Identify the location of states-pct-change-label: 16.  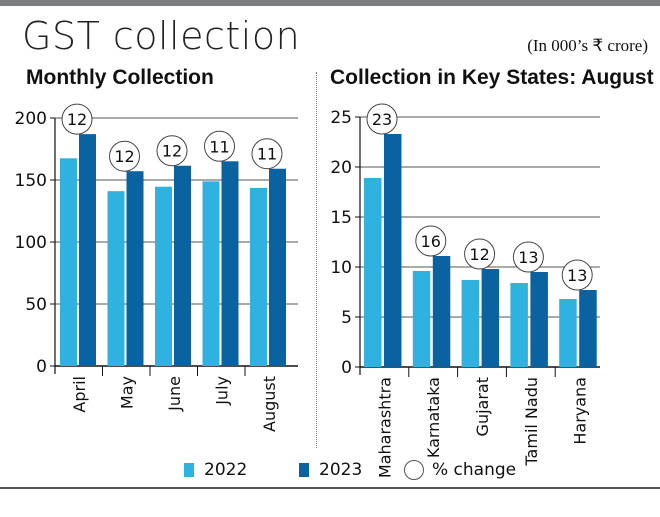
(431, 241).